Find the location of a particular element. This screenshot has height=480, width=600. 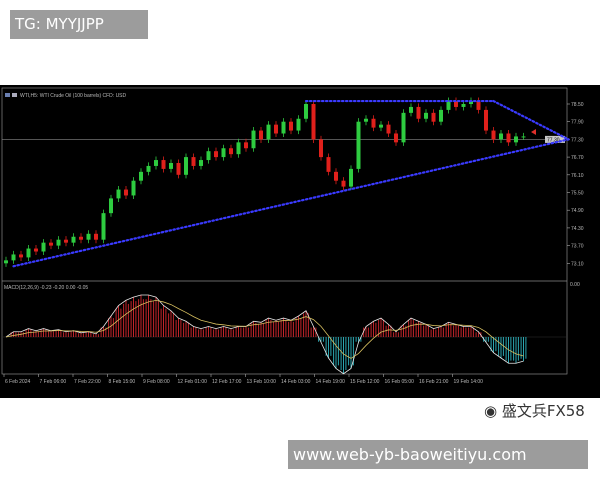

x-tick-label: 14 Feb 03:00 is located at coordinates (296, 382).